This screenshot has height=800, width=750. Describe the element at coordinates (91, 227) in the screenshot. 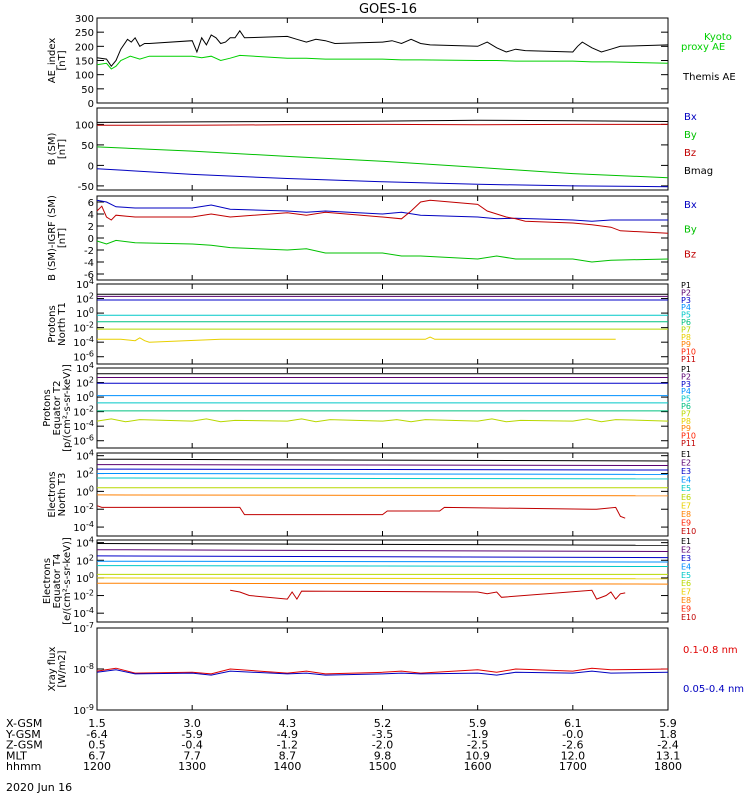

I see `y-tick-label: 2` at that location.